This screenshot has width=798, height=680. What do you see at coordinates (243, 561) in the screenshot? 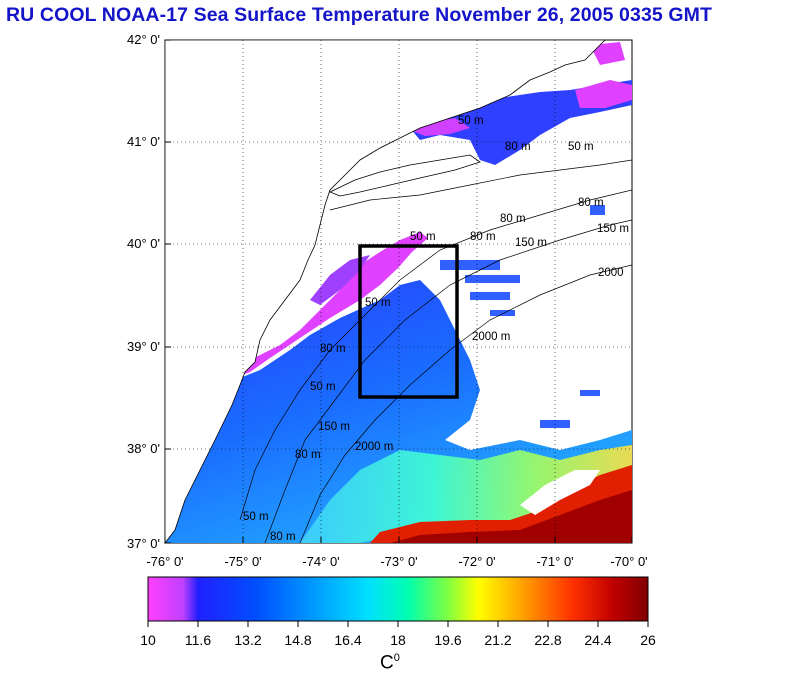
I see `lon-tick-label: -75° 0'` at bounding box center [243, 561].